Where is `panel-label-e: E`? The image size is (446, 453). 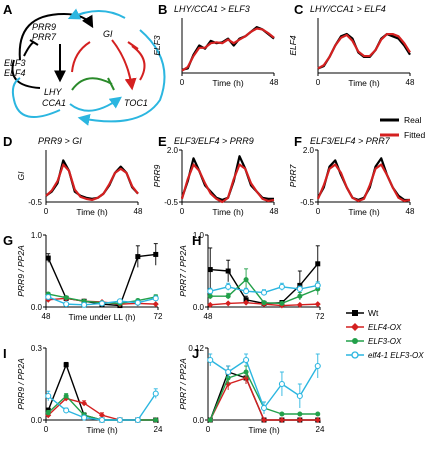 panel-label-e: E is located at coordinates (162, 141).